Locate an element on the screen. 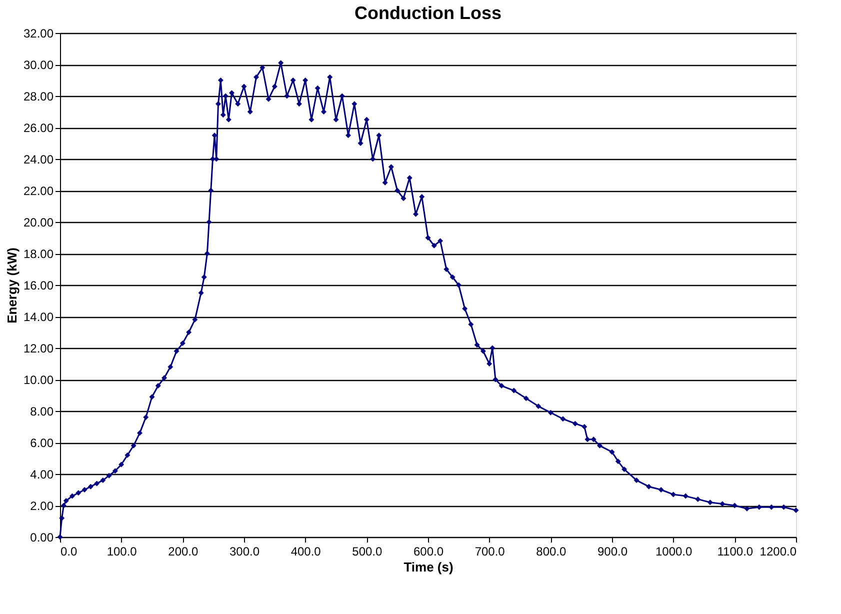 The width and height of the screenshot is (841, 614). y-tick-label: 12.00 is located at coordinates (38, 349).